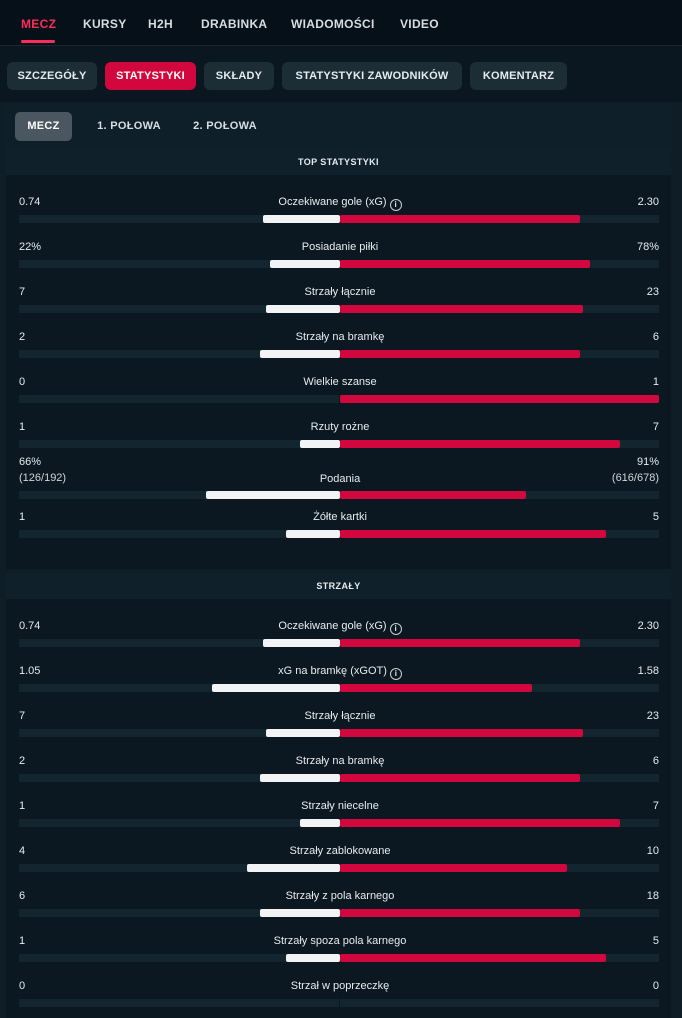 This screenshot has height=1018, width=682. Describe the element at coordinates (150, 76) in the screenshot. I see `tab-statystyki: STATYSTYKI` at that location.